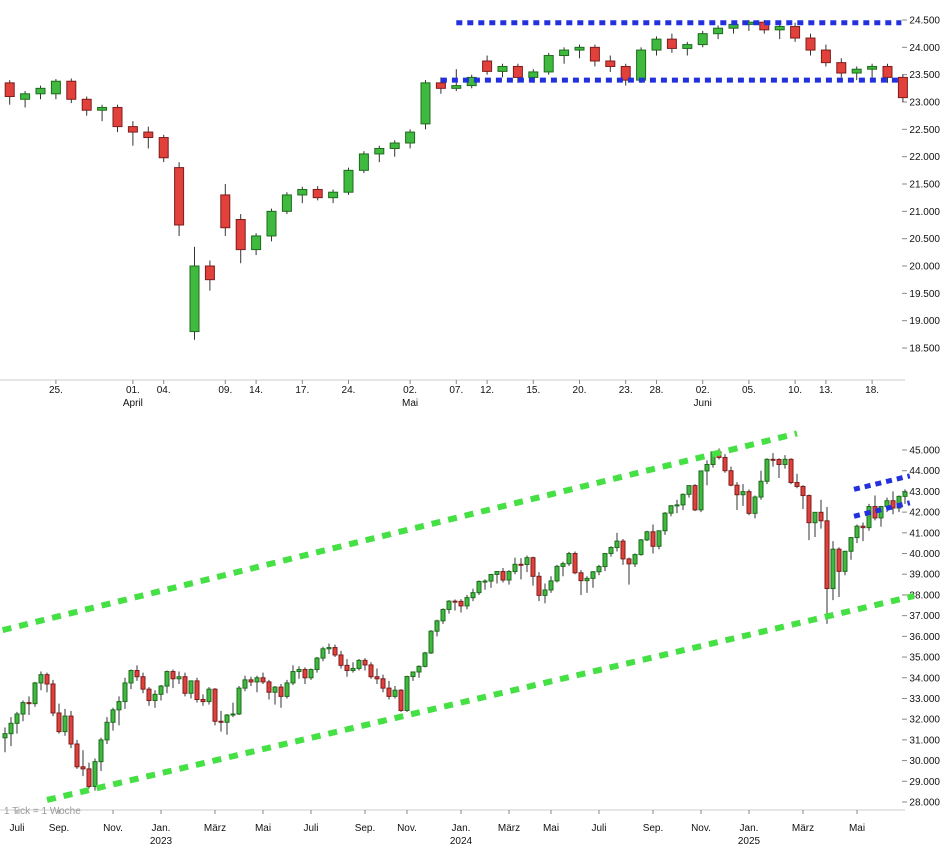 This screenshot has width=941, height=856. What do you see at coordinates (16, 828) in the screenshot?
I see `x-tick-label: Juli` at bounding box center [16, 828].